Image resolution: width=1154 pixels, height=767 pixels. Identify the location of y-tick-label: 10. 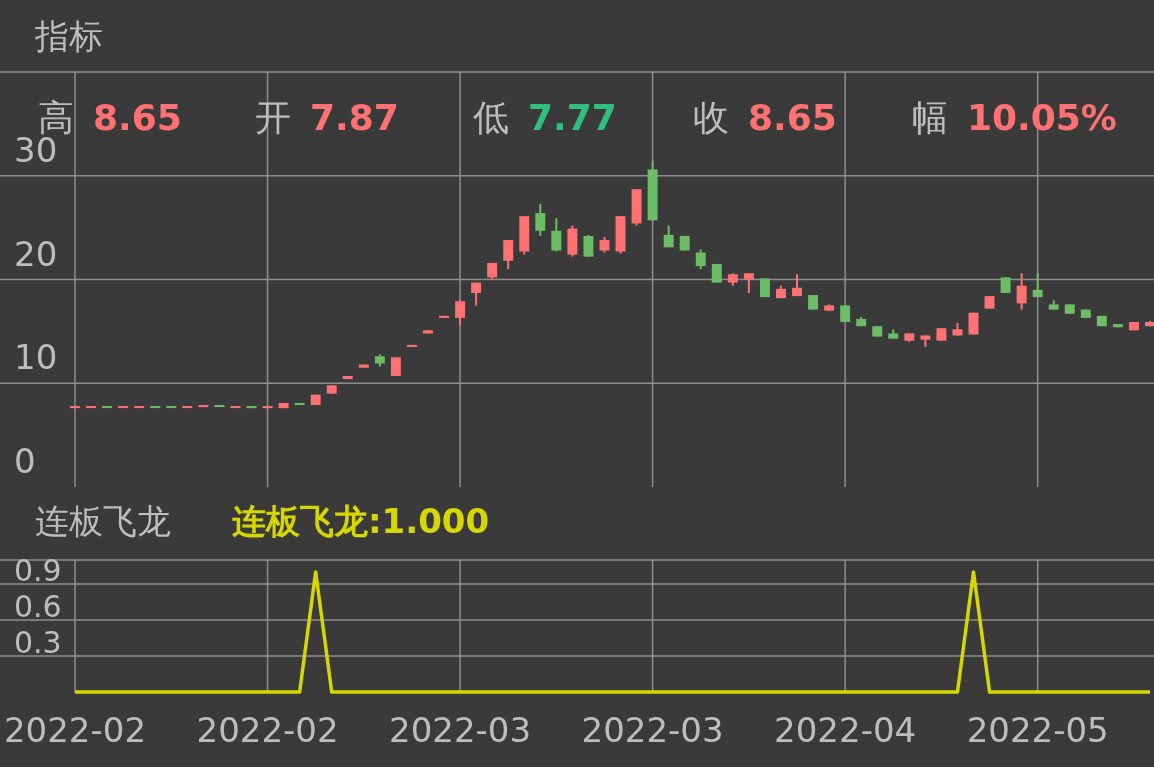
(36, 357).